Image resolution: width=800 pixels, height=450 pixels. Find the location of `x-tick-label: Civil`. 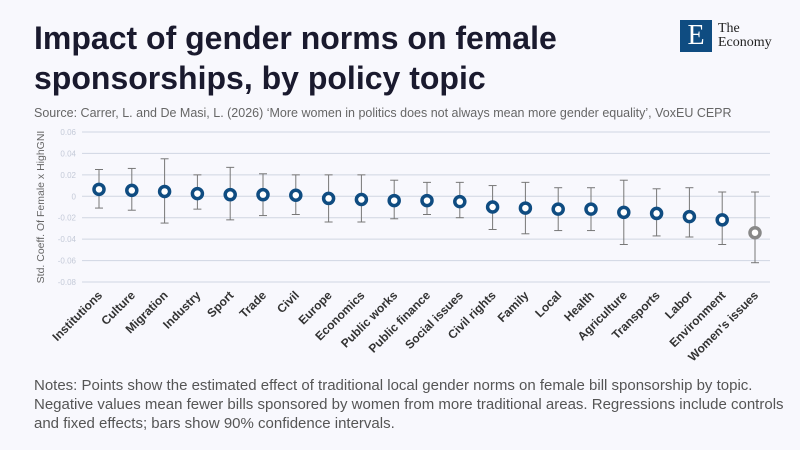

x-tick-label: Civil is located at coordinates (288, 302).